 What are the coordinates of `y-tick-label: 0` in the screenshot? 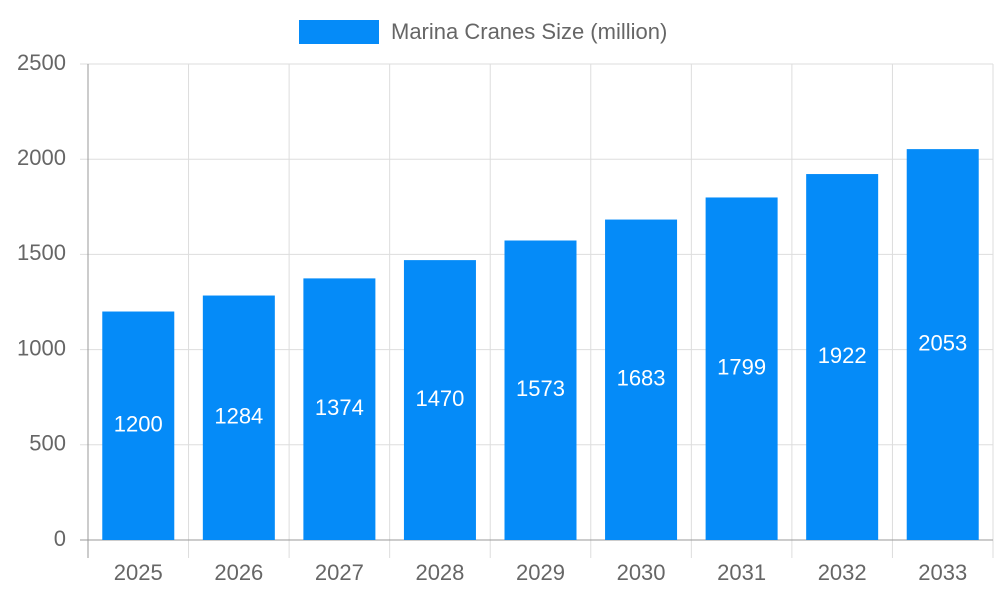 It's located at (60, 538).